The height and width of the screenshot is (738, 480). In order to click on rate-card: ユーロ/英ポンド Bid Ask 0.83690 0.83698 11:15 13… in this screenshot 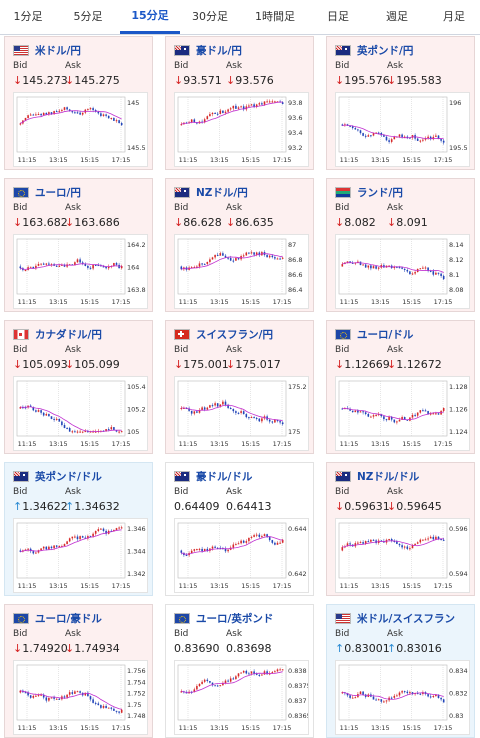, I will do `click(239, 671)`.